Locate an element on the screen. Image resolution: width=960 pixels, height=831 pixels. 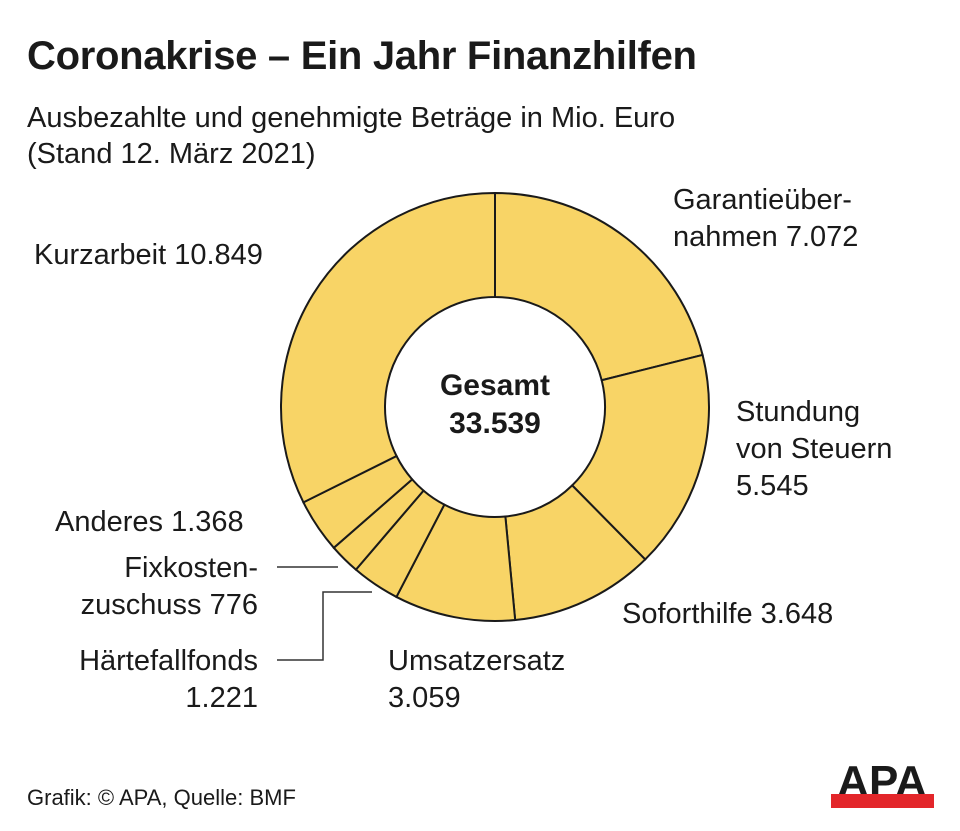
center-total: Gesamt 33.539 is located at coordinates (495, 405).